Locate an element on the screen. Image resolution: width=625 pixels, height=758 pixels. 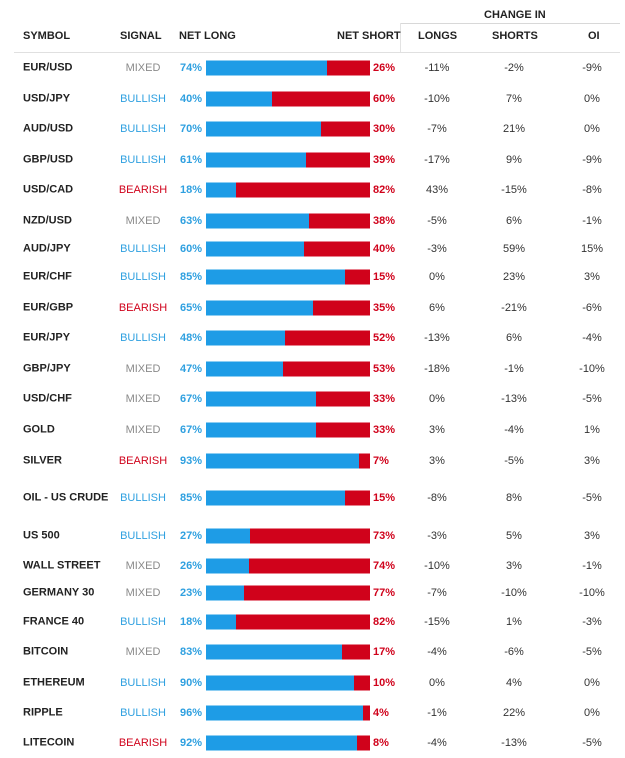
change-longs: -13% is located at coordinates (437, 338).